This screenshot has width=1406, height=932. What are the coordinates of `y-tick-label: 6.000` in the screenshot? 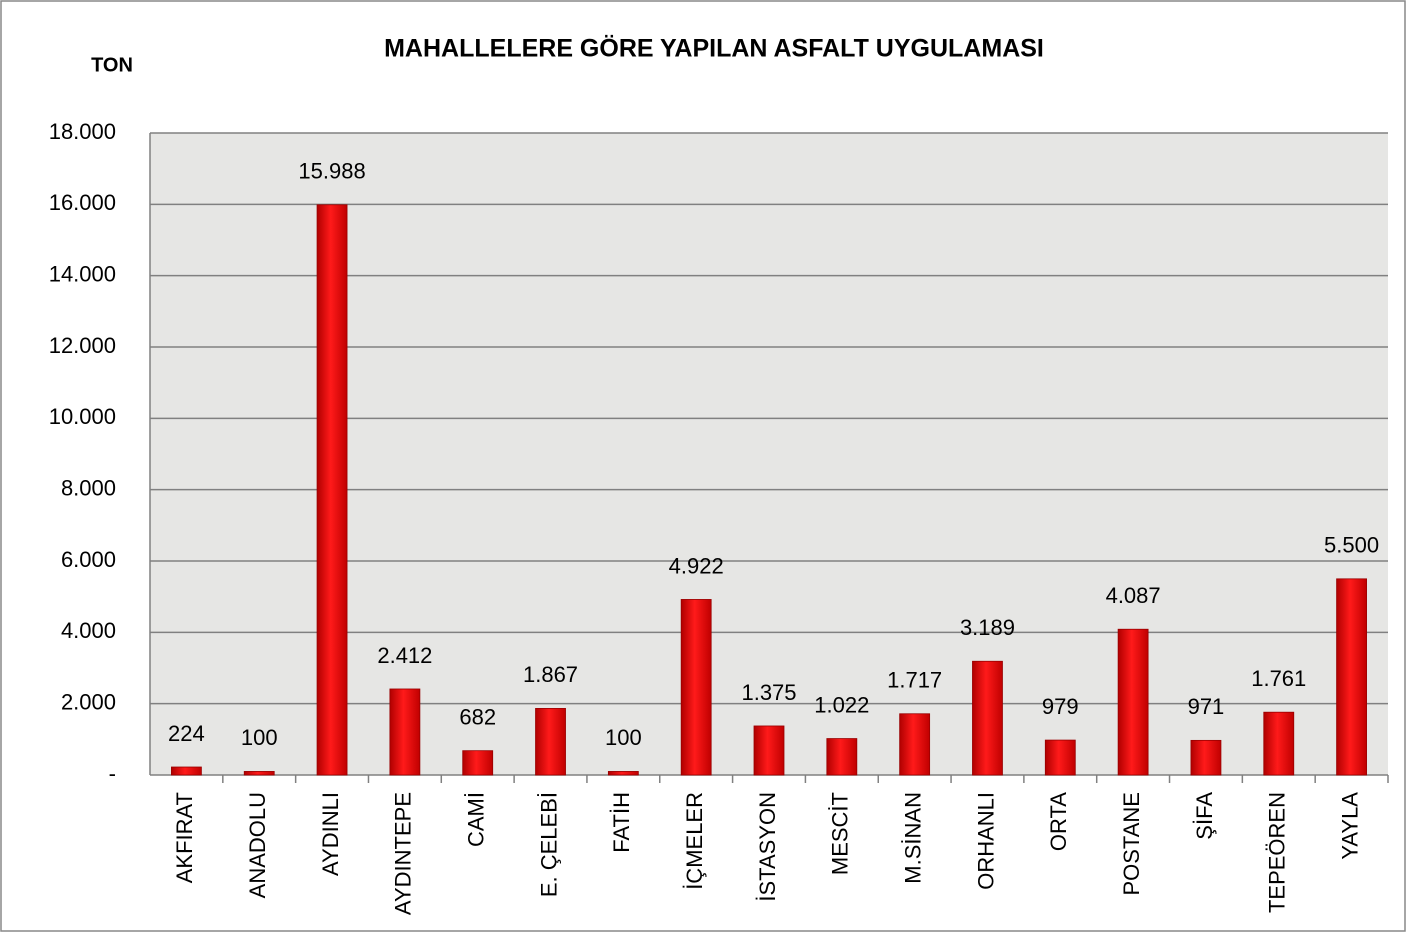 It's located at (88, 559).